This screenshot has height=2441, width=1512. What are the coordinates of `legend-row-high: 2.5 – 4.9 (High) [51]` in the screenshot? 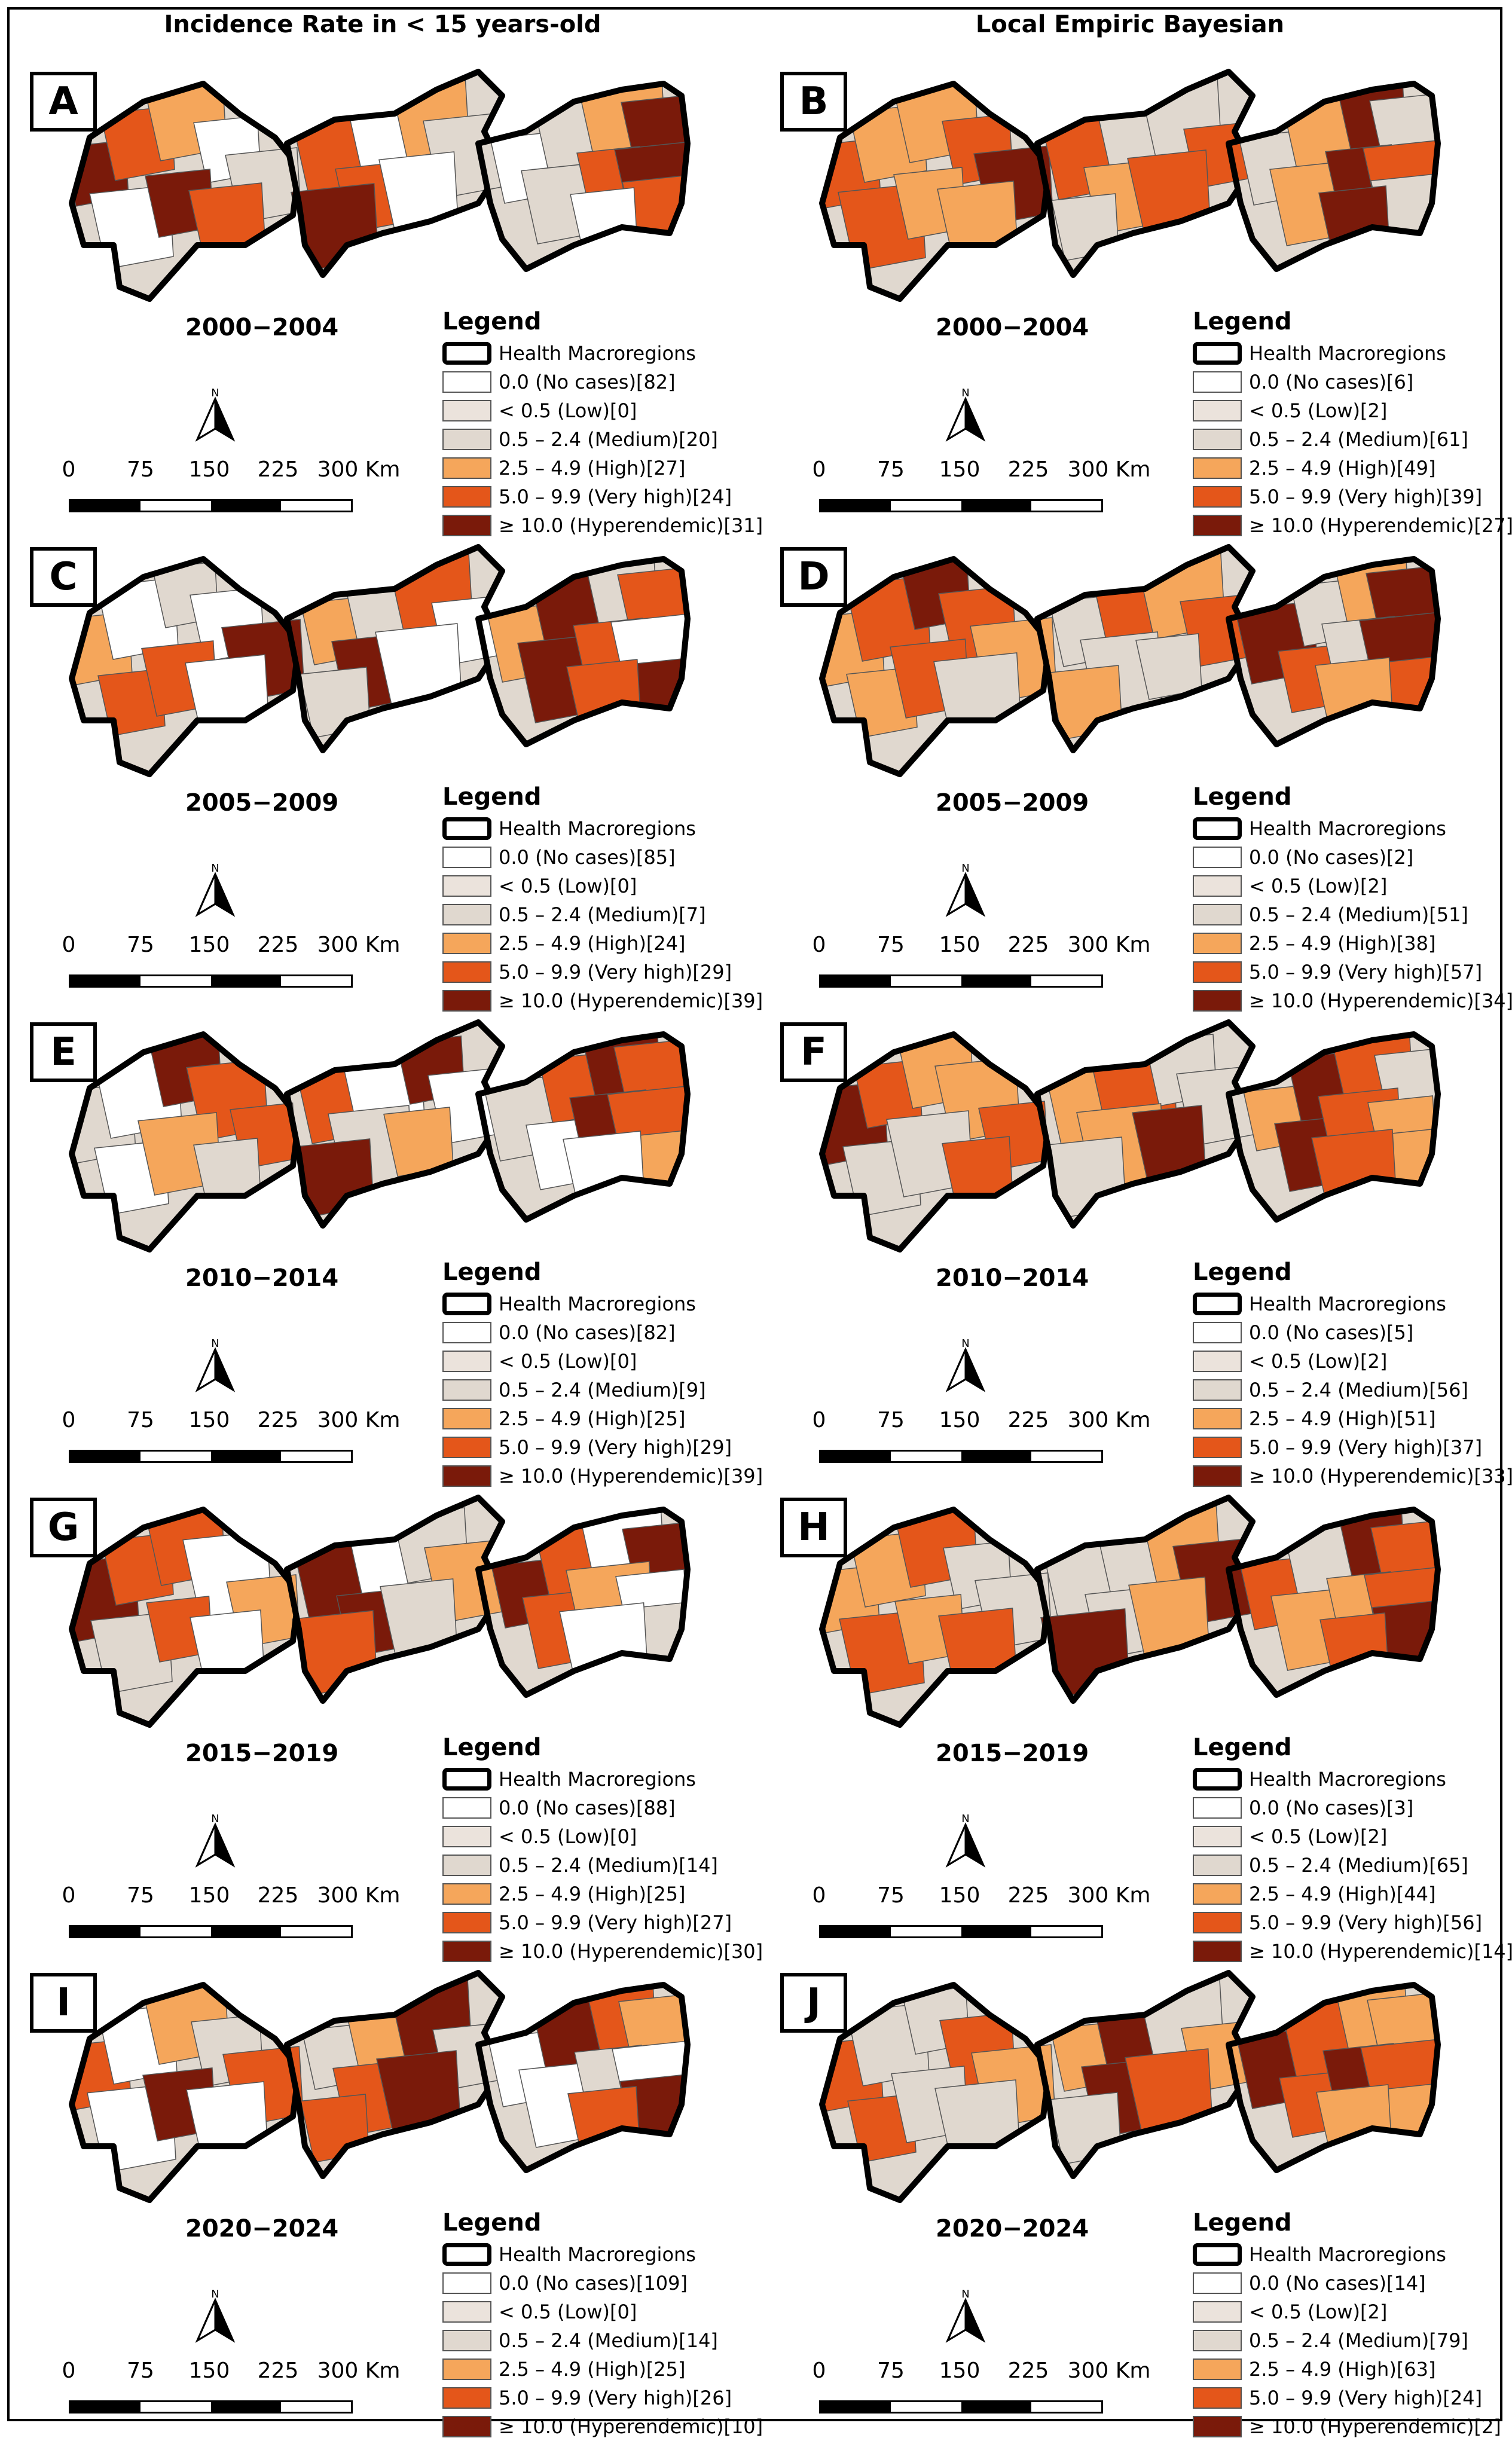 It's located at (1352, 1418).